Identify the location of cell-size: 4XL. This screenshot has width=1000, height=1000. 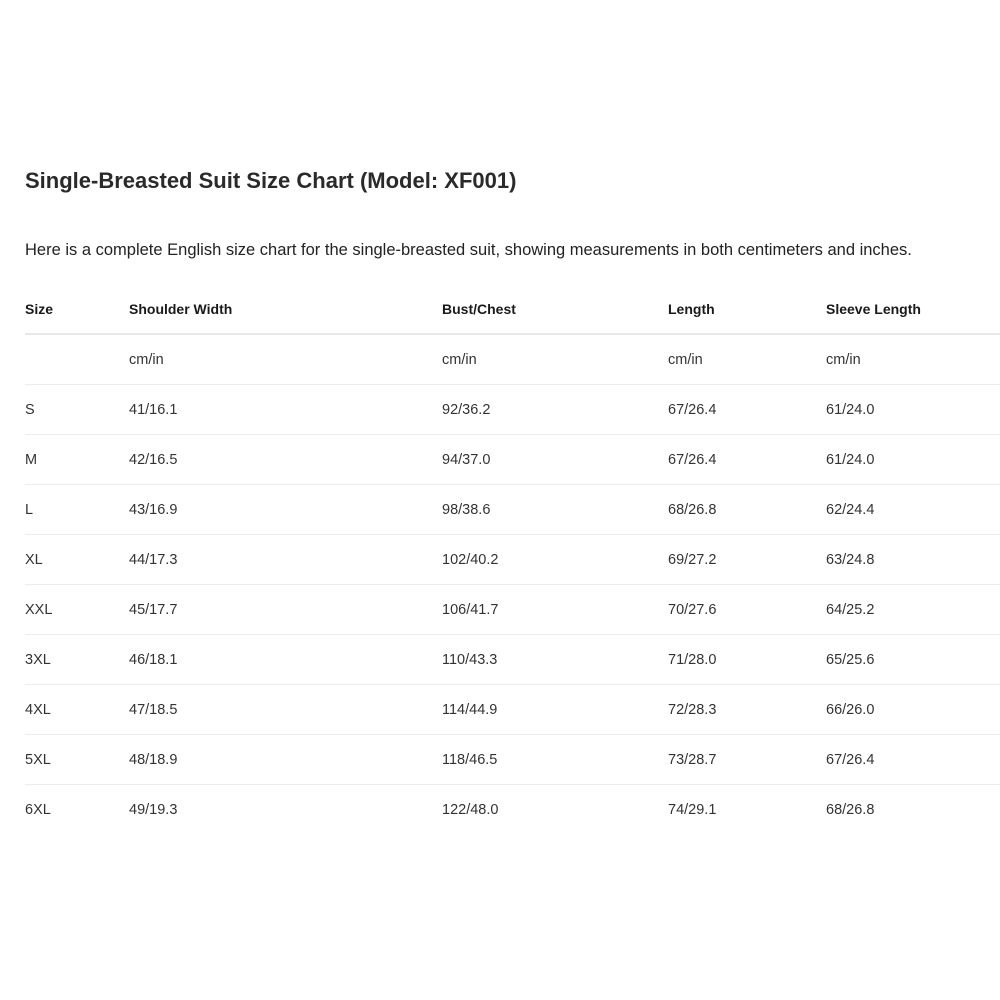
(77, 709).